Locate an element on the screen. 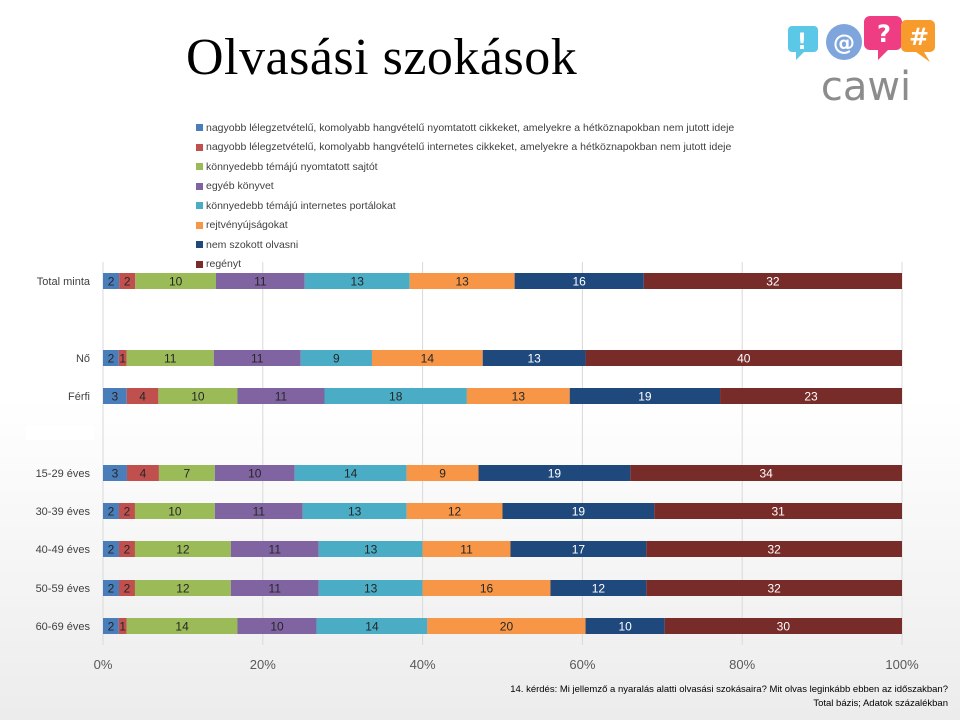  category-label: 15-29 éves is located at coordinates (63, 474).